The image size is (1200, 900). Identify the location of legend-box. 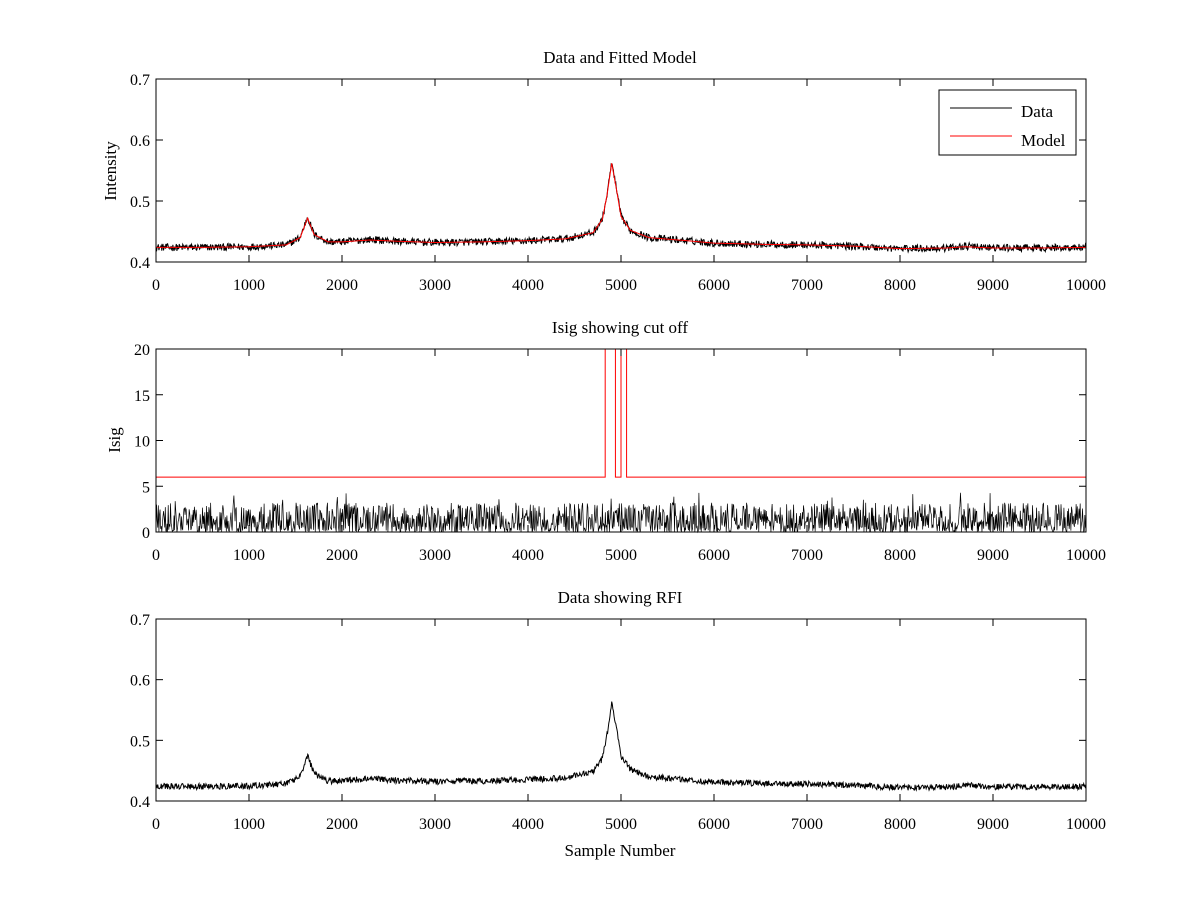
(1007, 122).